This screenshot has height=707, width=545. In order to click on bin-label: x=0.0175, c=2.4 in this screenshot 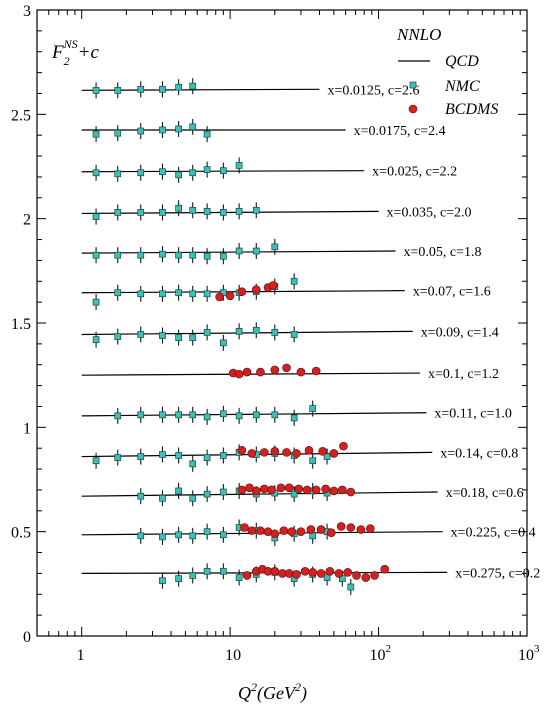, I will do `click(400, 131)`.